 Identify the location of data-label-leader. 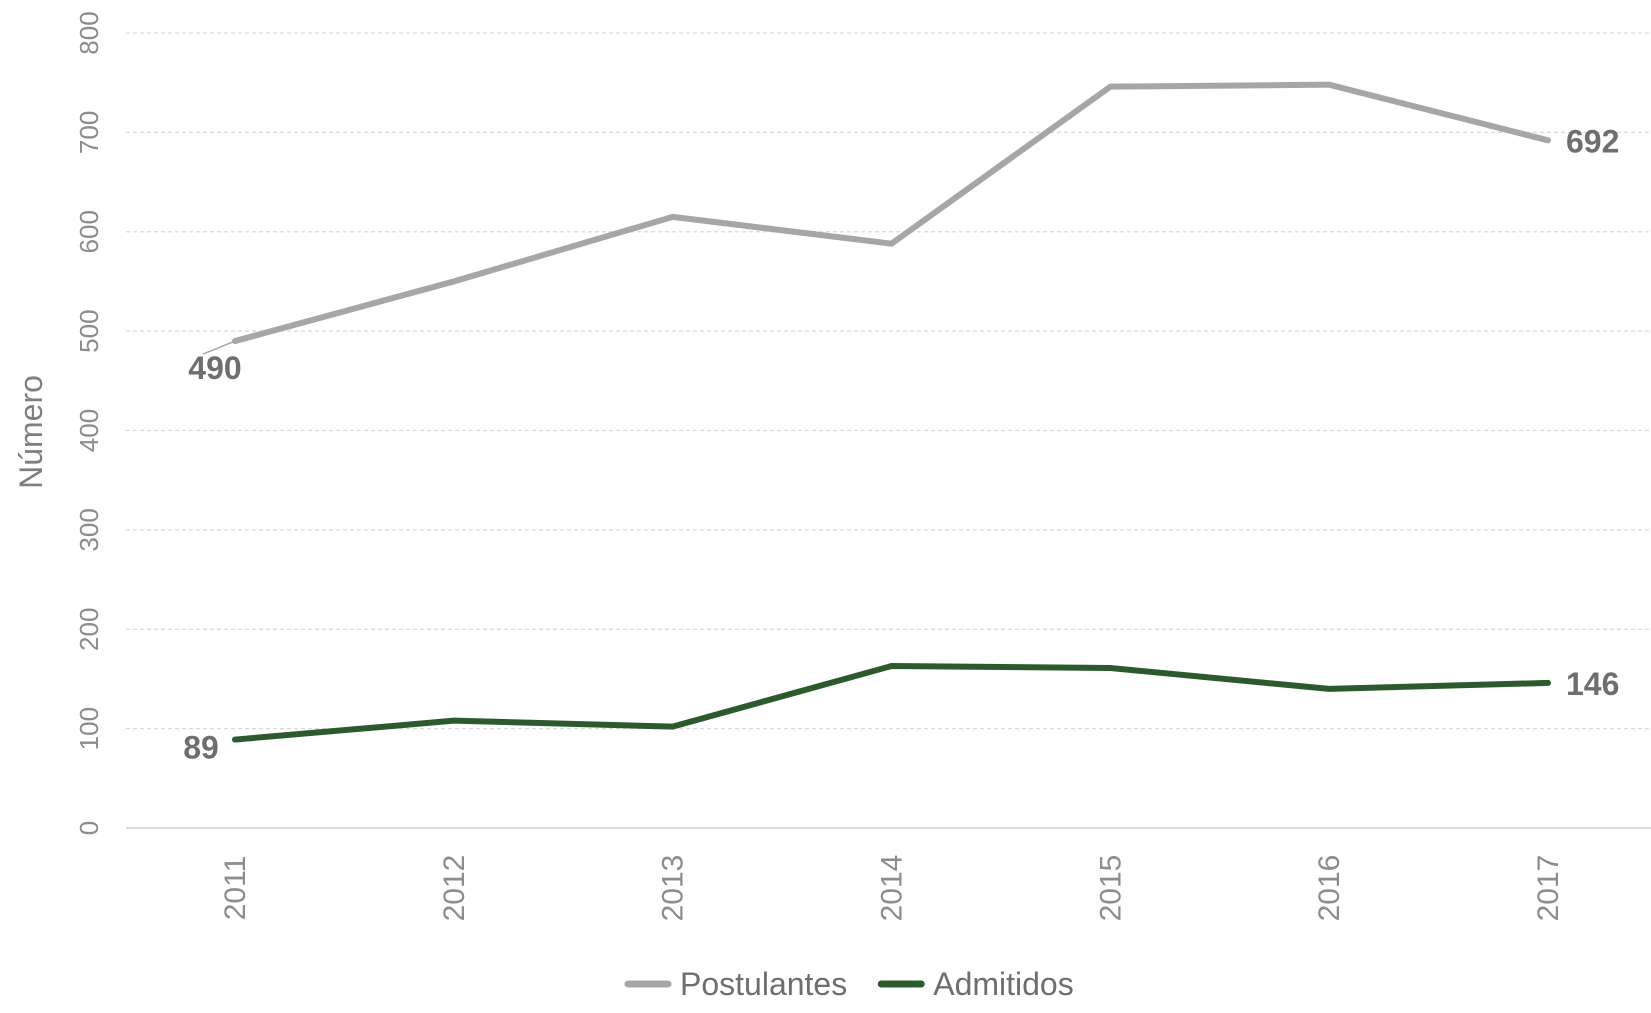
(219, 347).